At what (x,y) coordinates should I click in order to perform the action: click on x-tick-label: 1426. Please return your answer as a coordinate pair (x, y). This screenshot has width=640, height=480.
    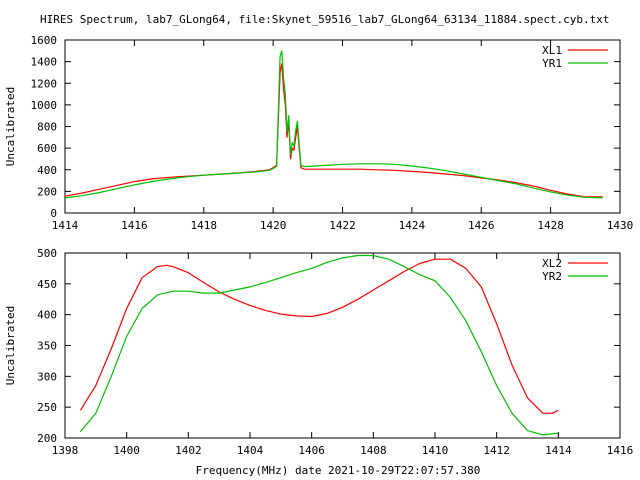
    Looking at the image, I should click on (481, 225).